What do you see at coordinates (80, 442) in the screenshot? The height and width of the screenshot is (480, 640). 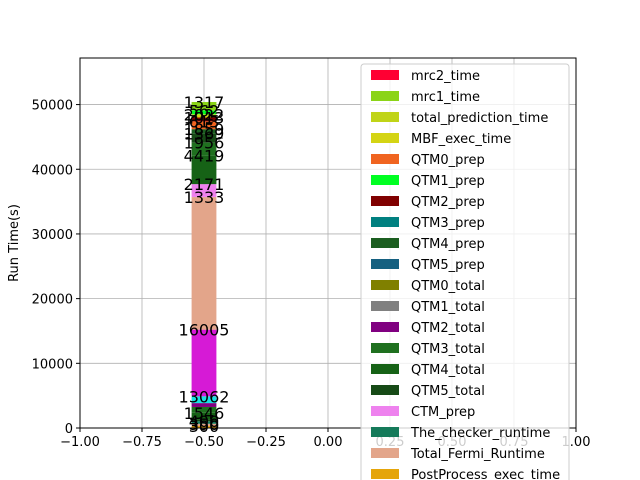 I see `x-tick-label: −1.00` at bounding box center [80, 442].